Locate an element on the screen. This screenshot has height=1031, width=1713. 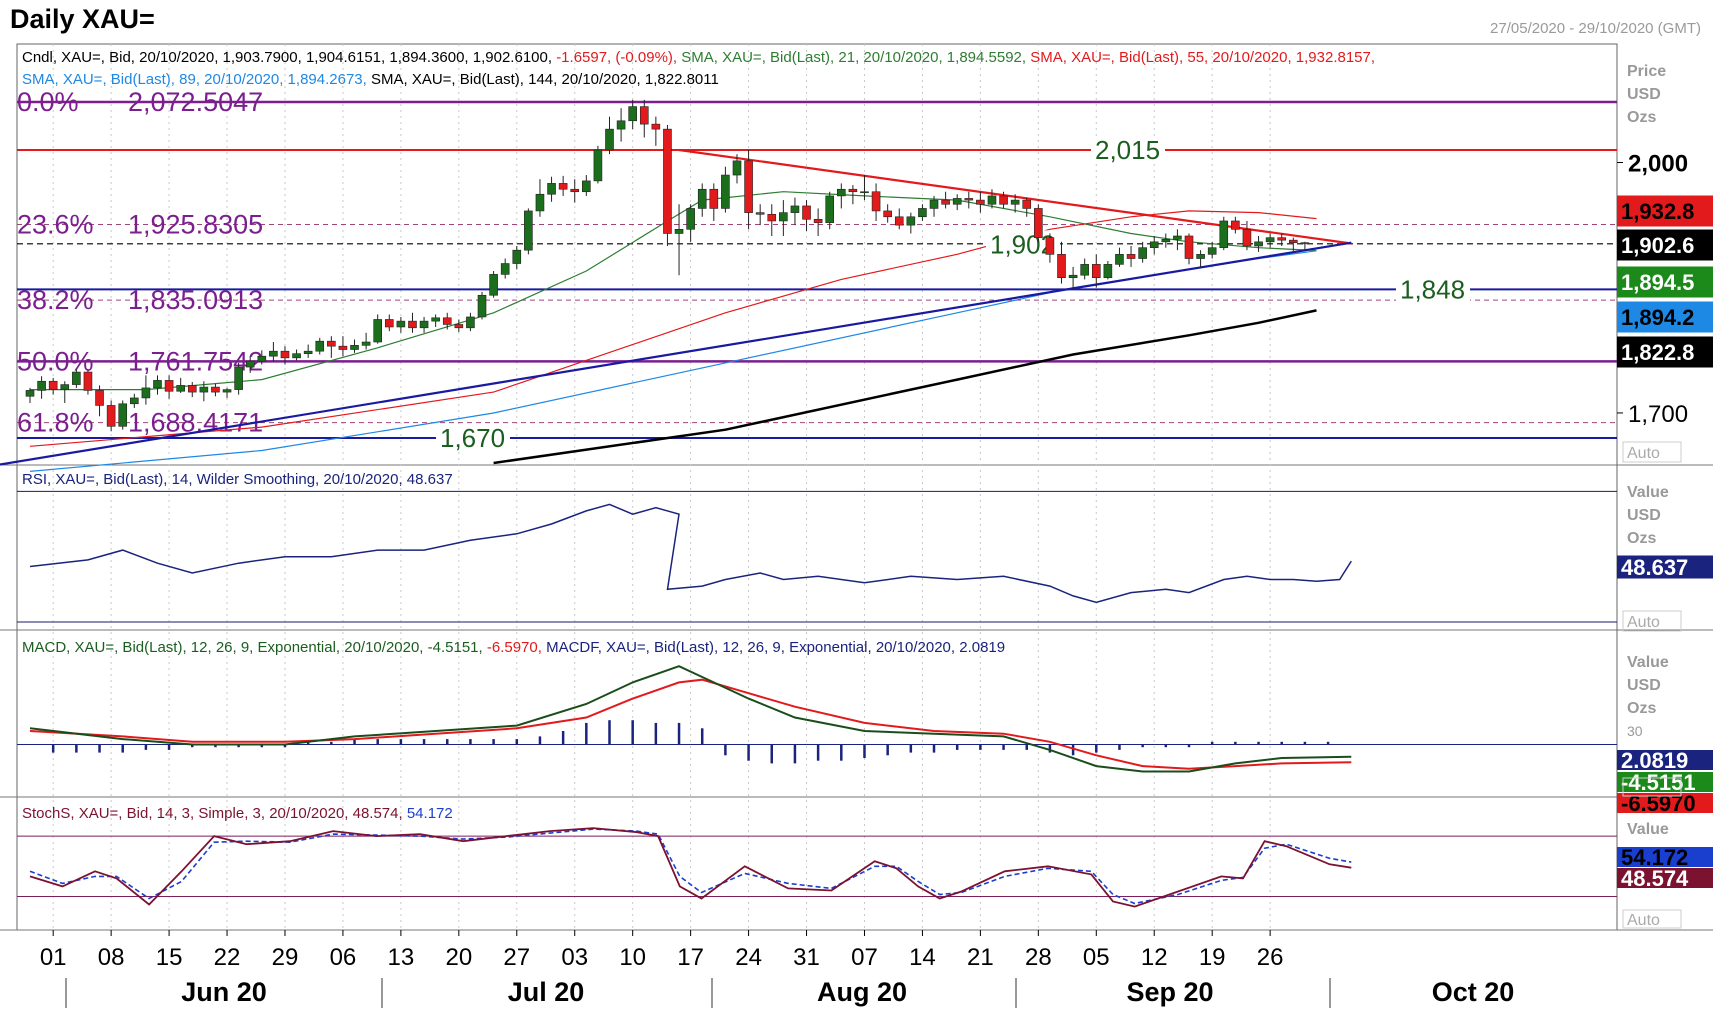
chart-title: Daily XAU= is located at coordinates (82, 19).